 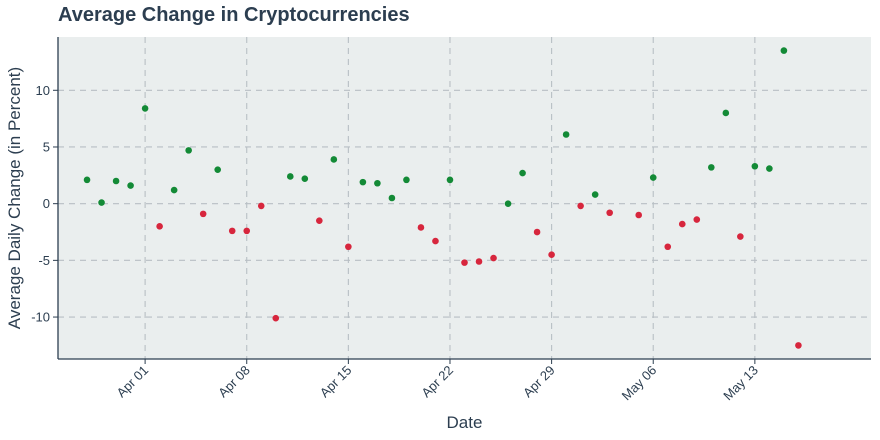 I want to click on x-tick-label: Apr 15, so click(x=336, y=382).